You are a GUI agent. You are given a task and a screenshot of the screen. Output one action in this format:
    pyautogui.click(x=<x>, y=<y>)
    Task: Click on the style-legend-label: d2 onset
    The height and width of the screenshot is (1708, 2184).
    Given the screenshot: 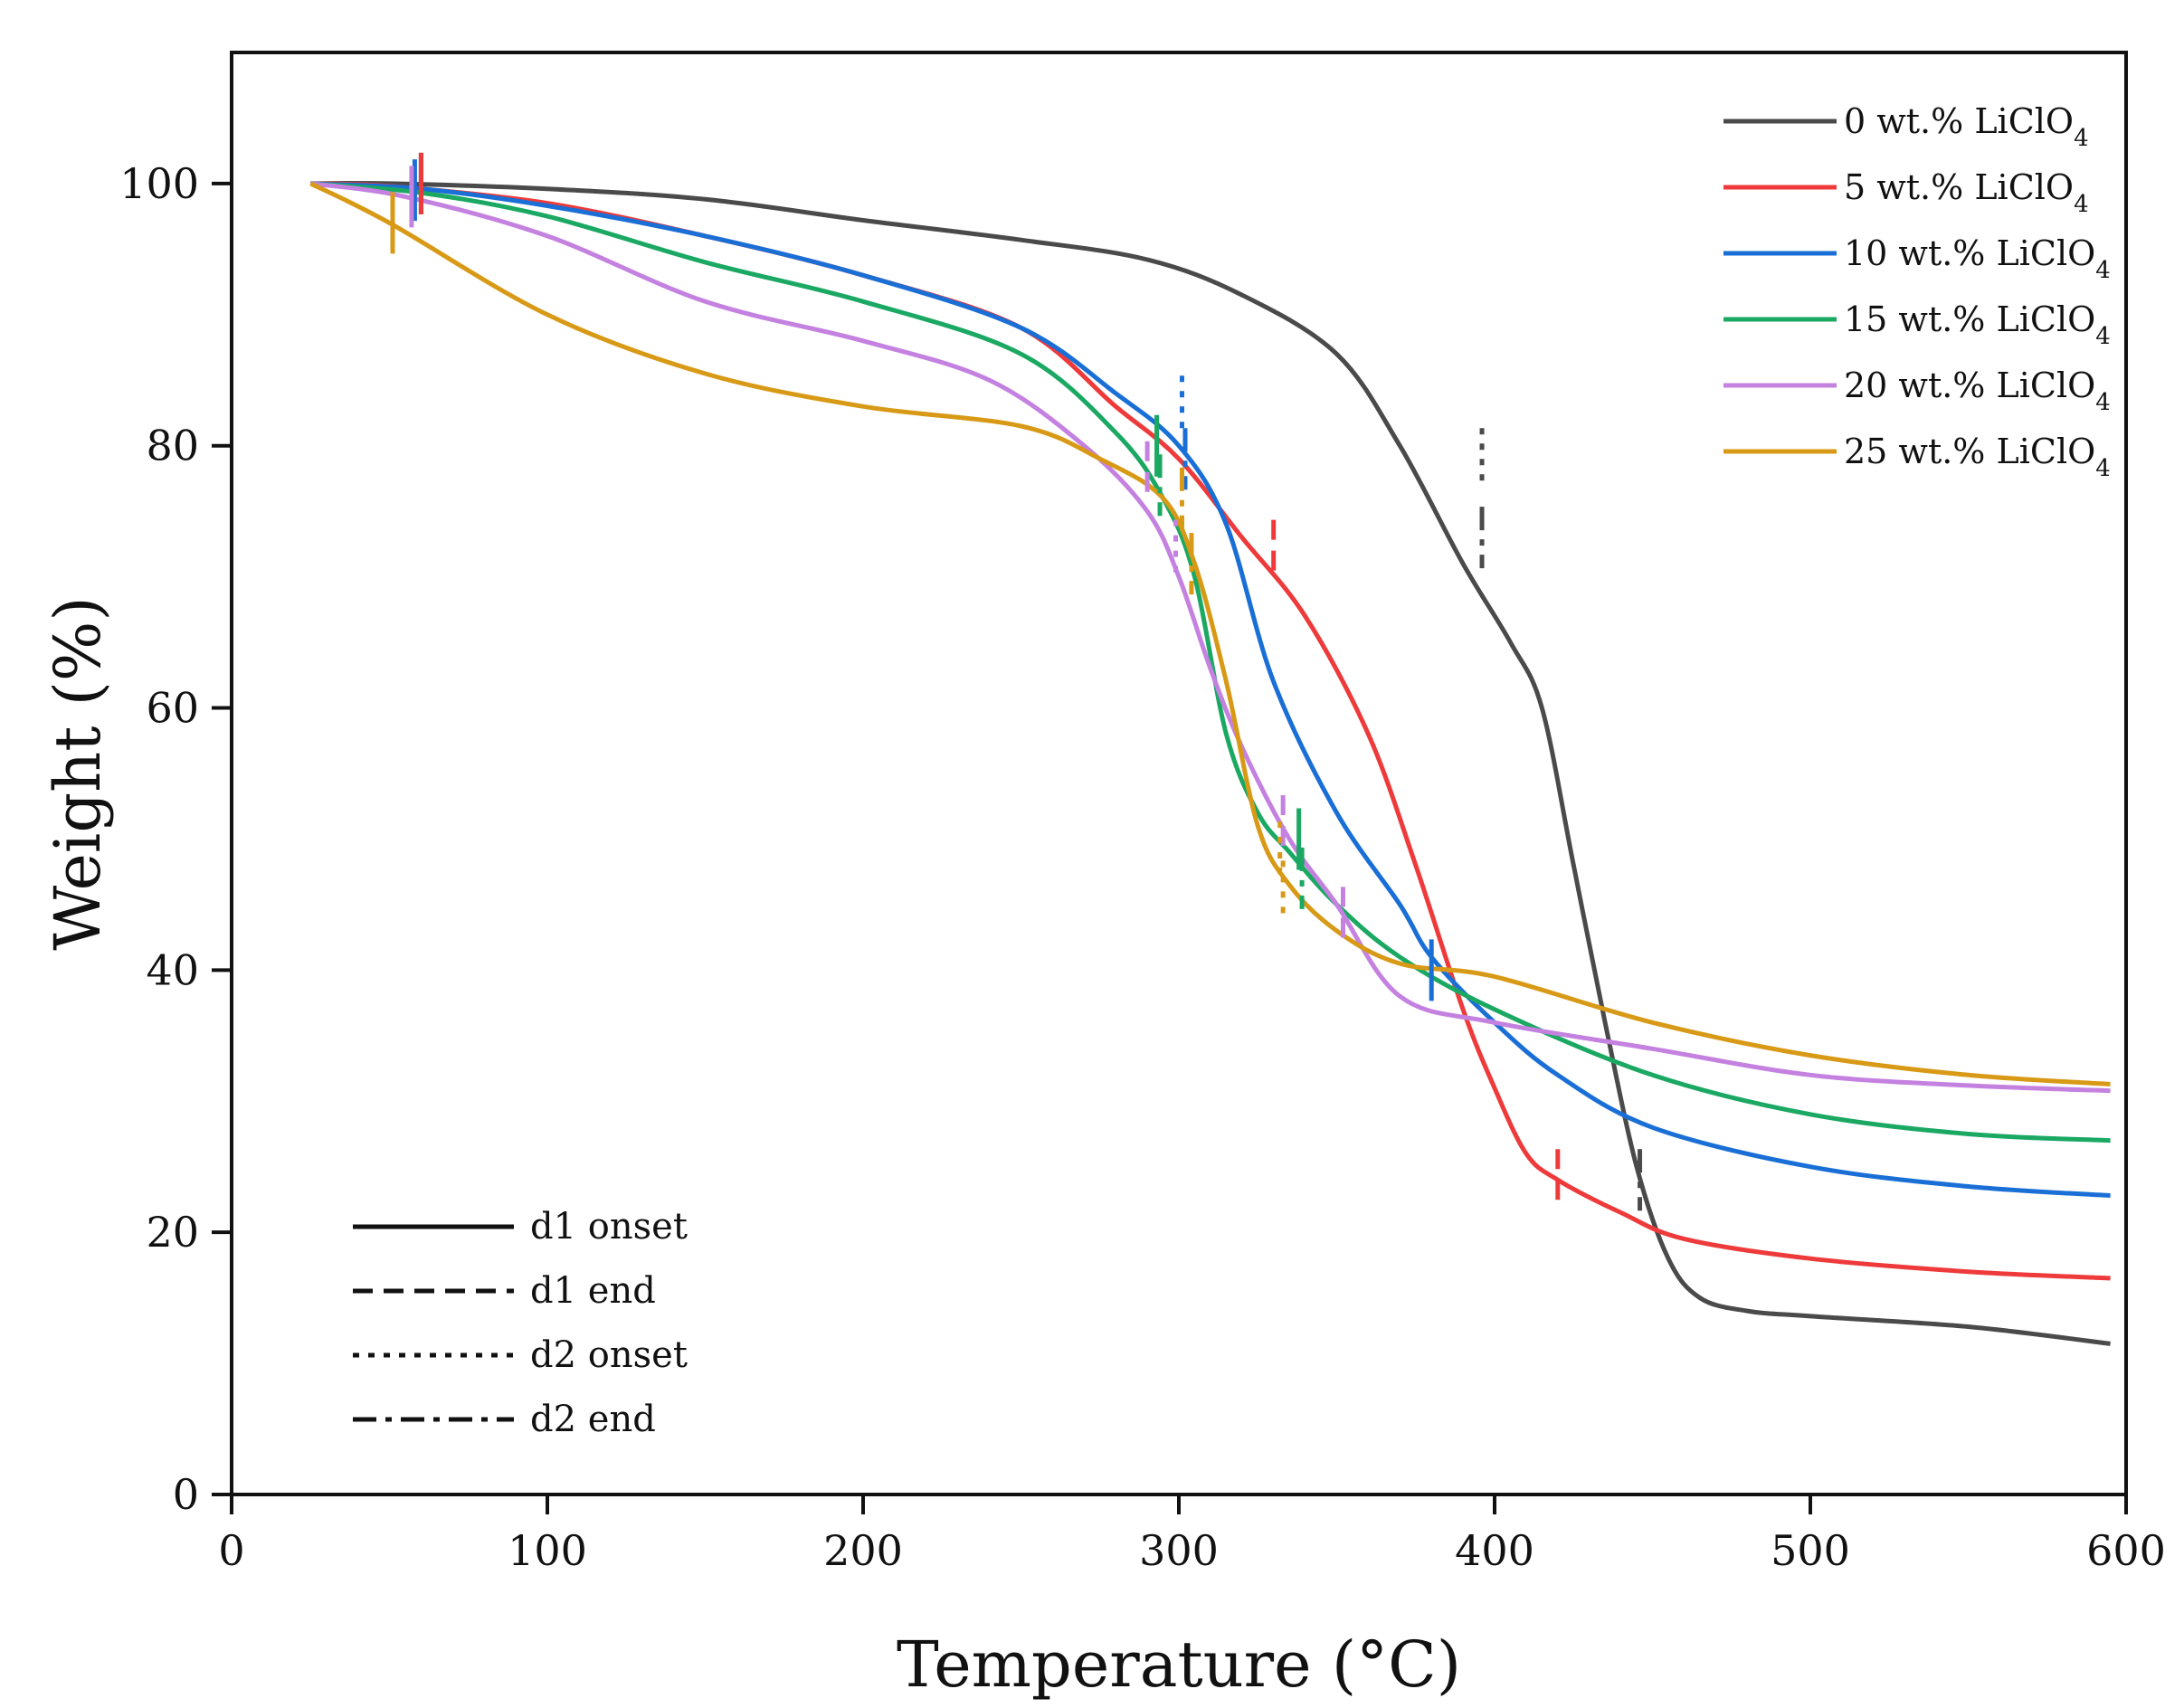 What is the action you would take?
    pyautogui.click(x=609, y=1355)
    